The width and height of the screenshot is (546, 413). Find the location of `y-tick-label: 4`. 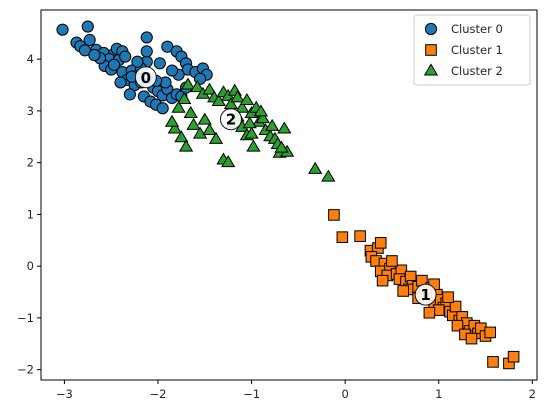

y-tick-label: 4 is located at coordinates (30, 59).